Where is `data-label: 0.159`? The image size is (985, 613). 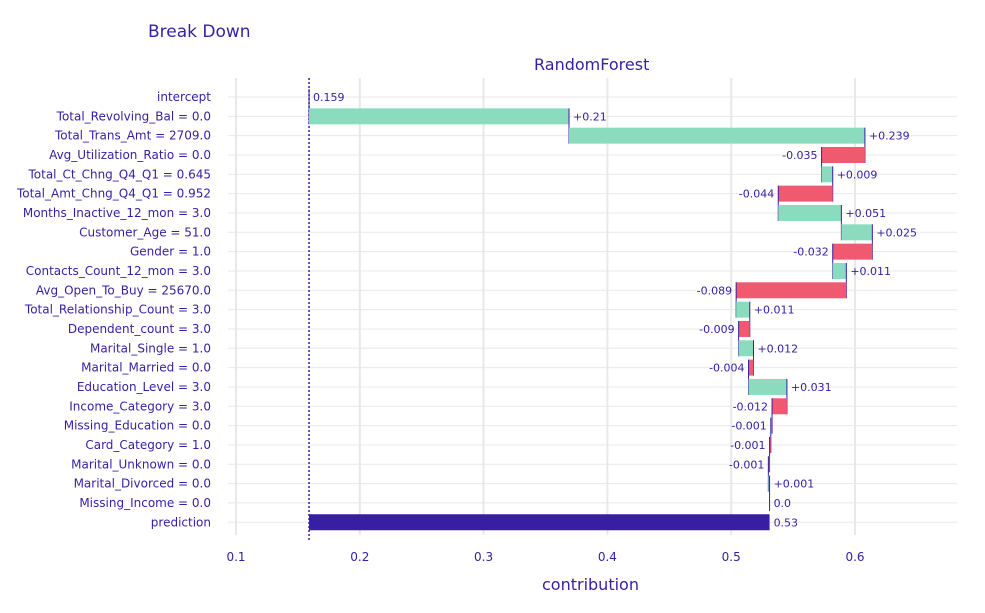
data-label: 0.159 is located at coordinates (329, 97).